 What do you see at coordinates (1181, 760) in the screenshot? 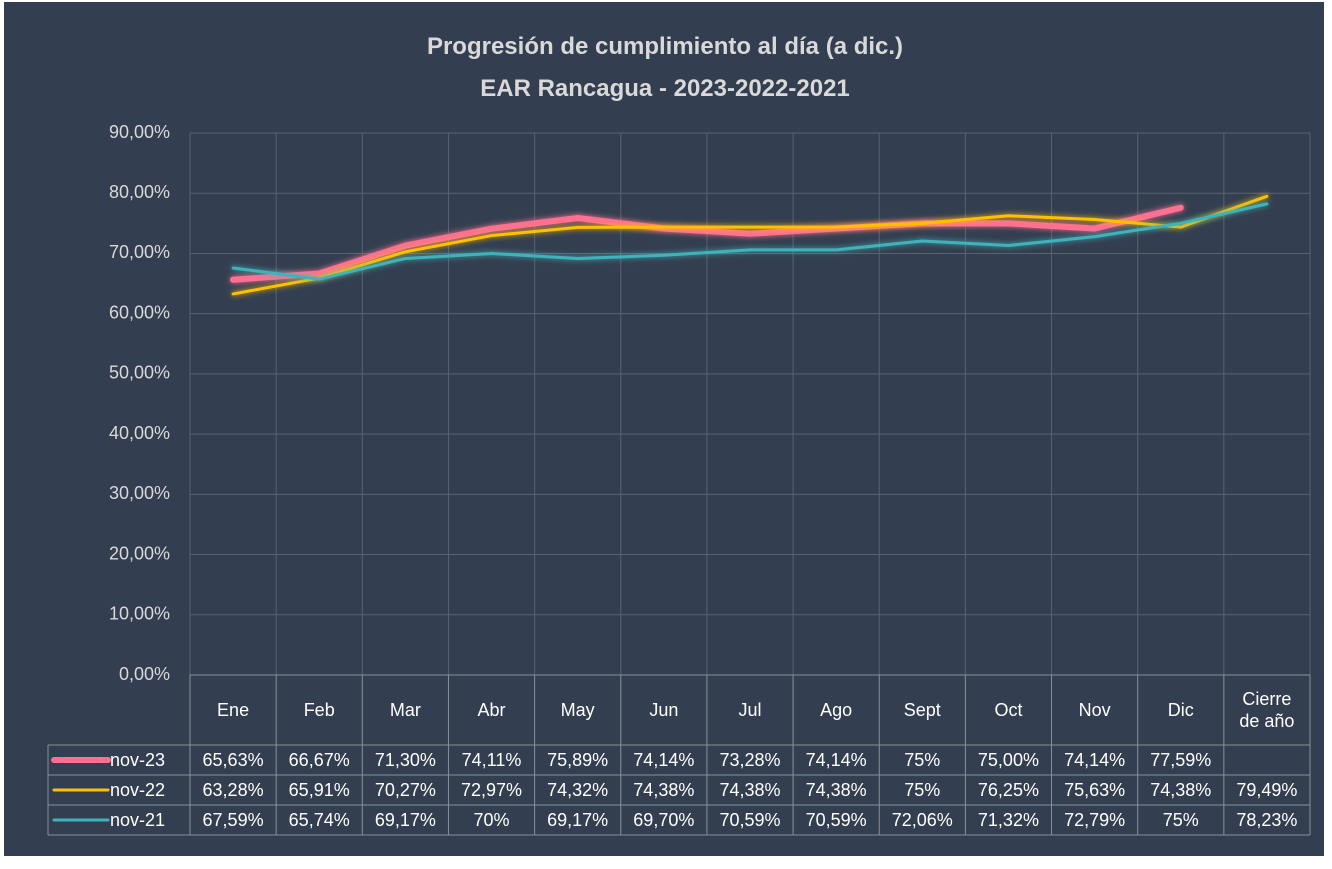
I see `data-label: 77,59%` at bounding box center [1181, 760].